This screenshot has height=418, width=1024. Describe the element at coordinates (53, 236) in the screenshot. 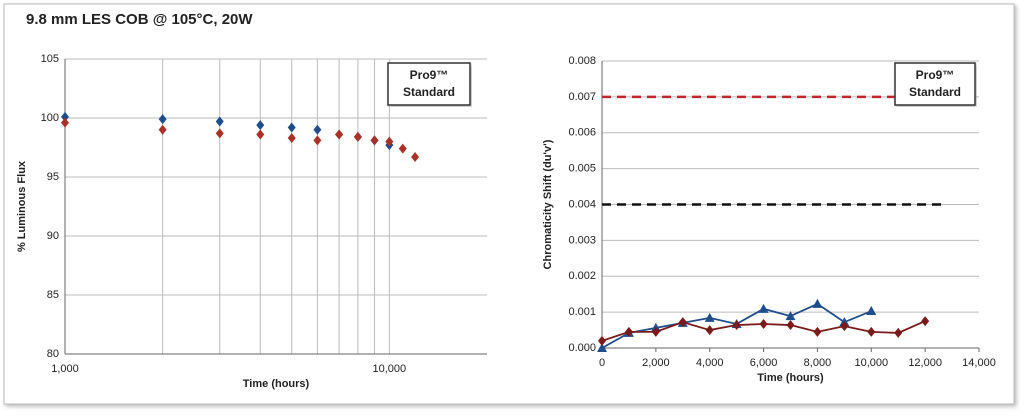

I see `y-tick-label: 90` at that location.